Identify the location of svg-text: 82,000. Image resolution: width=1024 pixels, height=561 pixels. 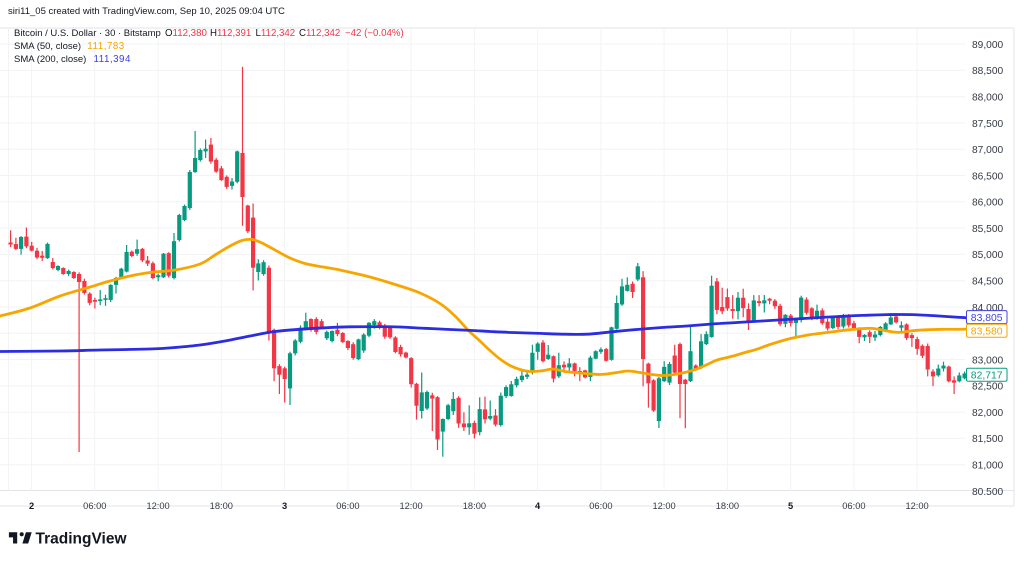
(987, 413).